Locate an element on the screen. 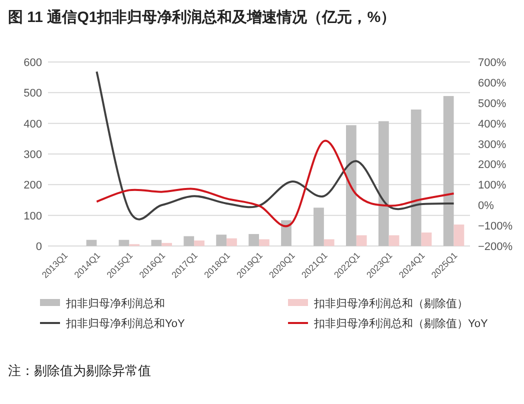 The width and height of the screenshot is (524, 404). y-tick-label: 300 is located at coordinates (33, 155).